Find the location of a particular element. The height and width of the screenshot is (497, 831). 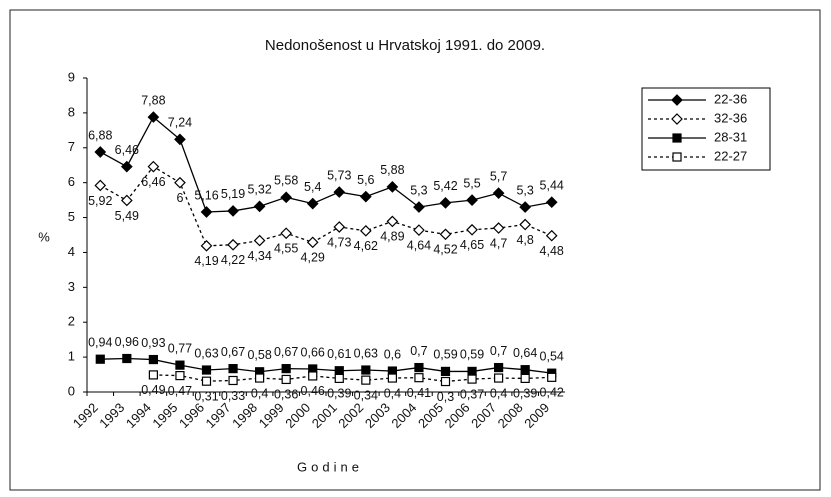

data-label: 7,24 is located at coordinates (180, 123).